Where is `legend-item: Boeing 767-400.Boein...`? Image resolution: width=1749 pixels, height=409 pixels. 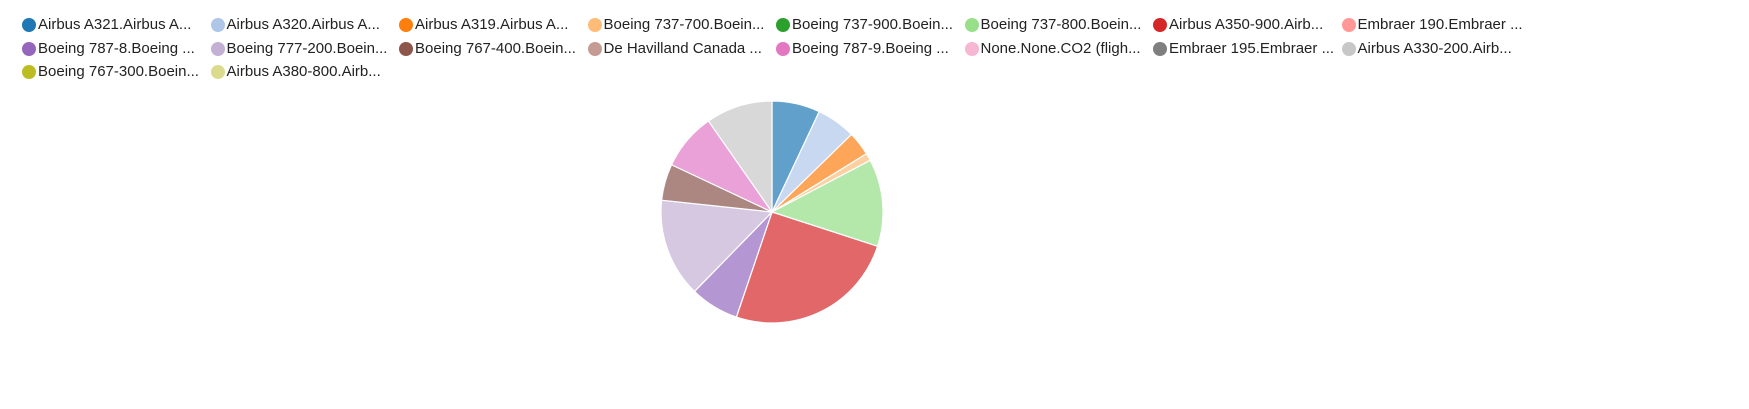
legend-item: Boeing 767-400.Boein... is located at coordinates (487, 49).